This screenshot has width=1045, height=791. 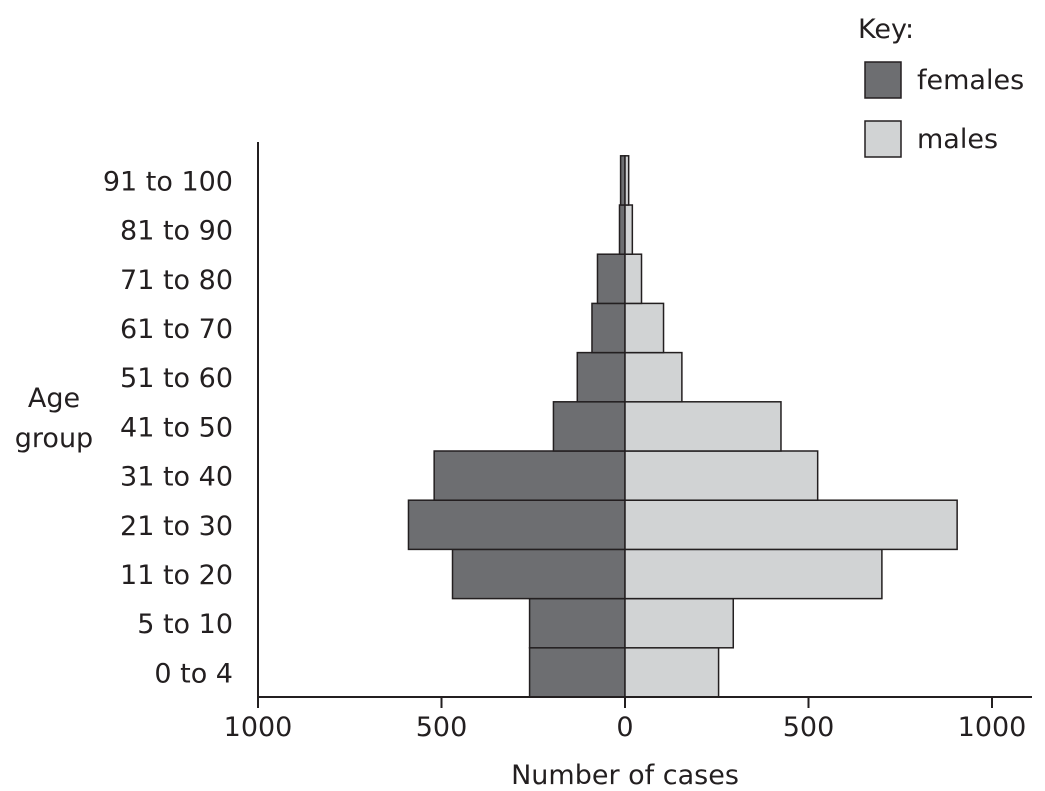 What do you see at coordinates (176, 280) in the screenshot?
I see `category-label: 71 to 80` at bounding box center [176, 280].